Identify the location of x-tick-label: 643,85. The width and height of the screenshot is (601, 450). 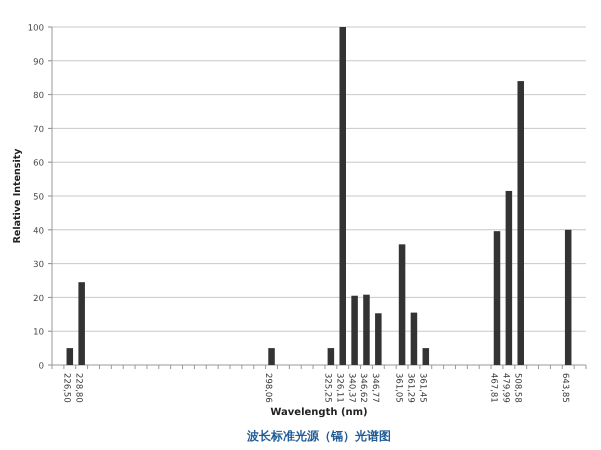
(565, 388).